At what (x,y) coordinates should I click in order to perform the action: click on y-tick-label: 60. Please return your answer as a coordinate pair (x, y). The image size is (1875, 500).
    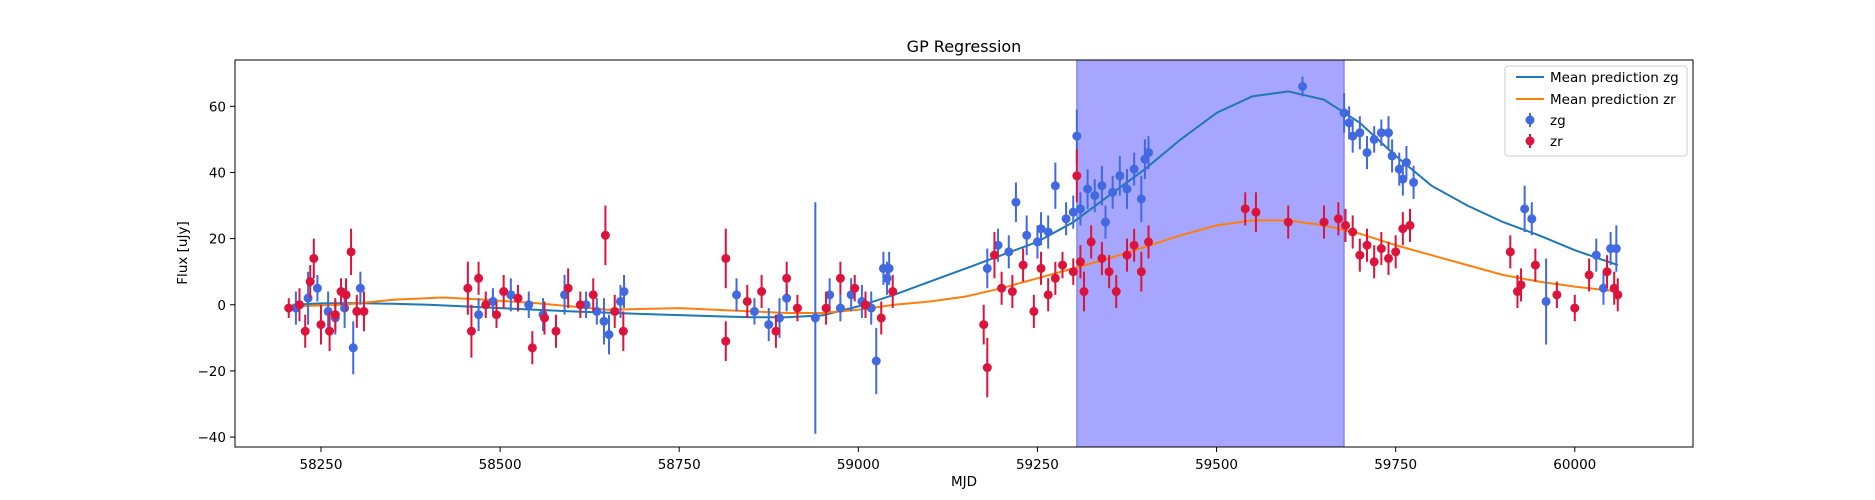
    Looking at the image, I should click on (217, 107).